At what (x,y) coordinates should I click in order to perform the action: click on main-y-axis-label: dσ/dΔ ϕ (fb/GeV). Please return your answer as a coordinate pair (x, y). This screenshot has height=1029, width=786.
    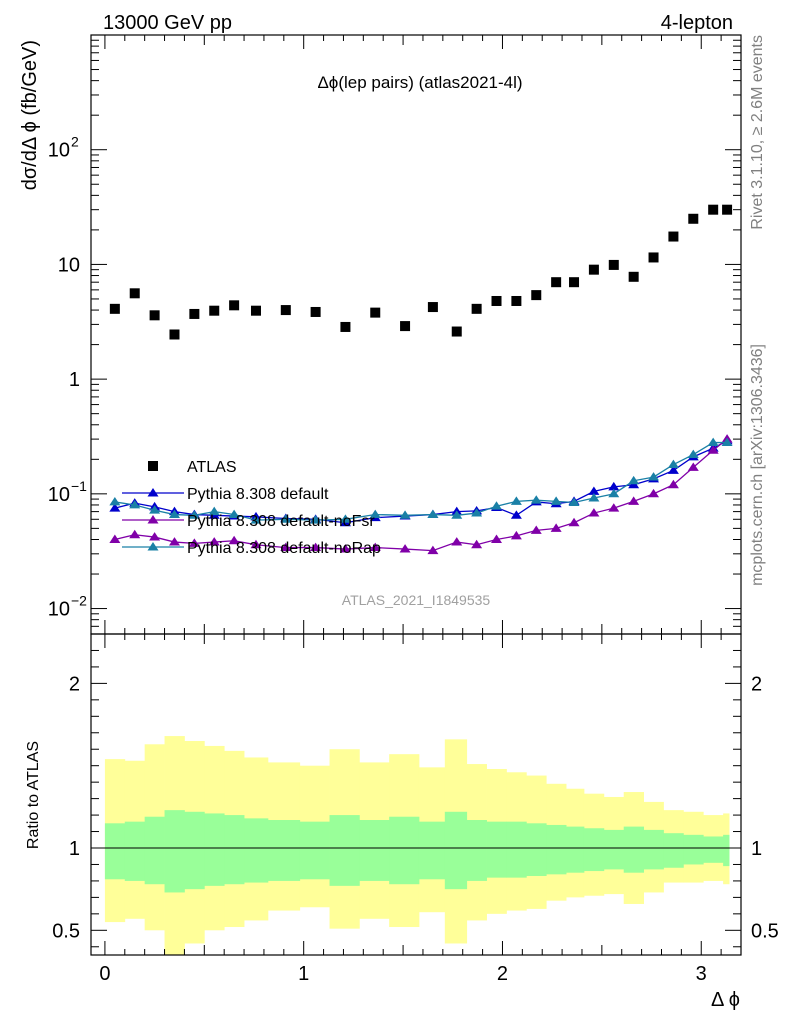
    Looking at the image, I should click on (30, 115).